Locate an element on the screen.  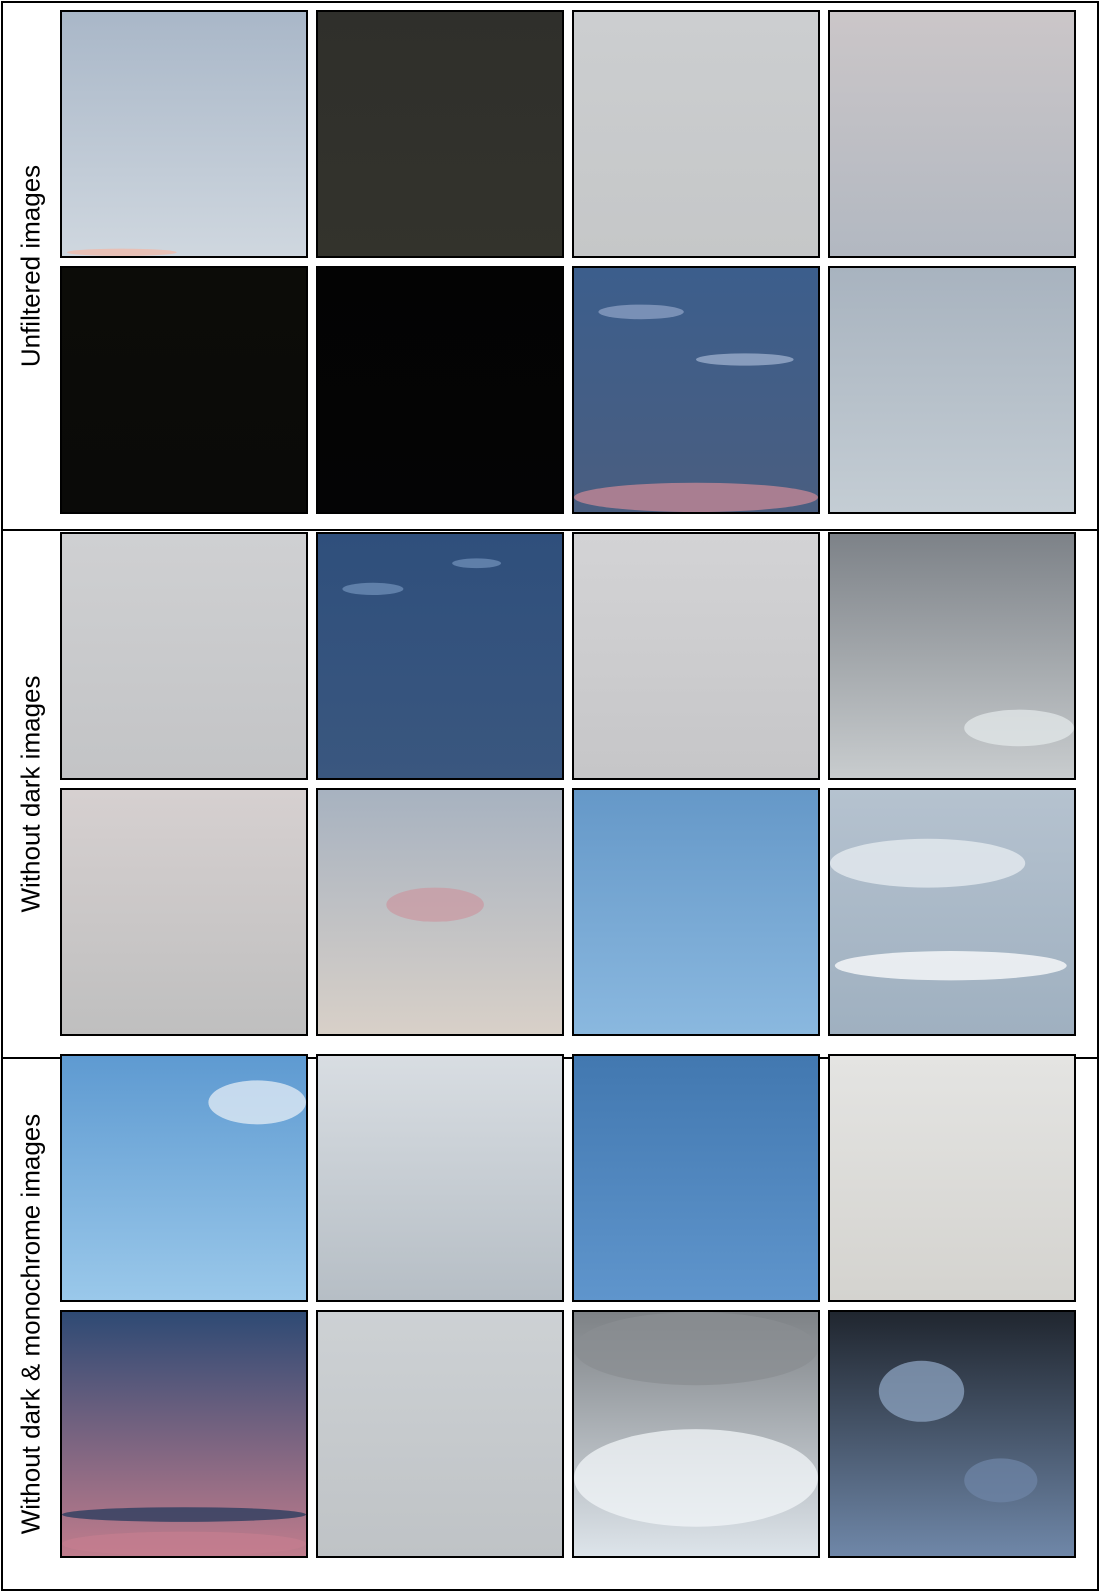
section-label: Without dark & monochrome images is located at coordinates (30, 1324).